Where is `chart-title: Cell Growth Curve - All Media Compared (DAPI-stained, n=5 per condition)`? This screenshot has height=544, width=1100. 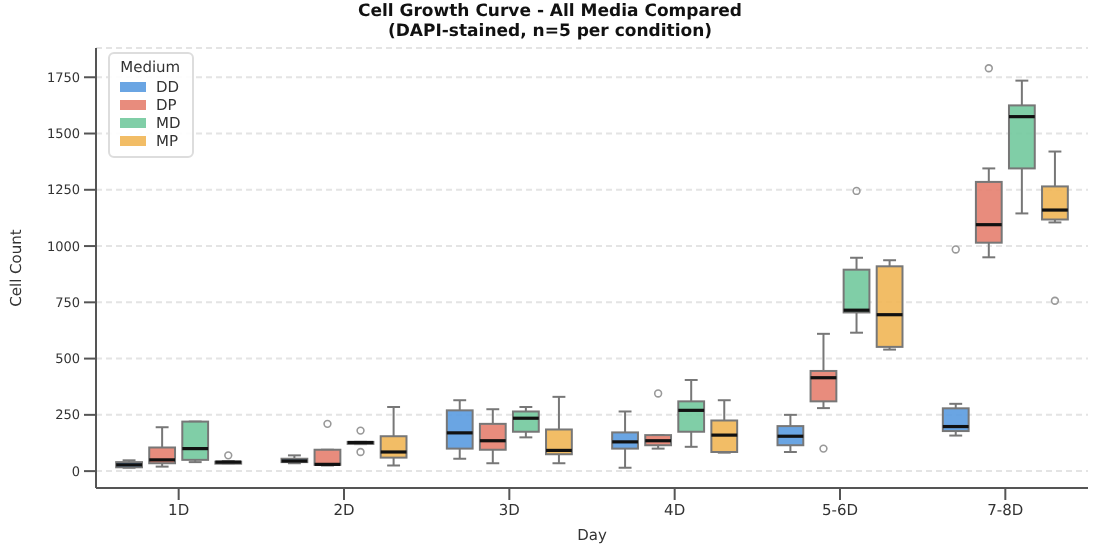 chart-title: Cell Growth Curve - All Media Compared (DAPI-stained, n=5 per condition) is located at coordinates (550, 22).